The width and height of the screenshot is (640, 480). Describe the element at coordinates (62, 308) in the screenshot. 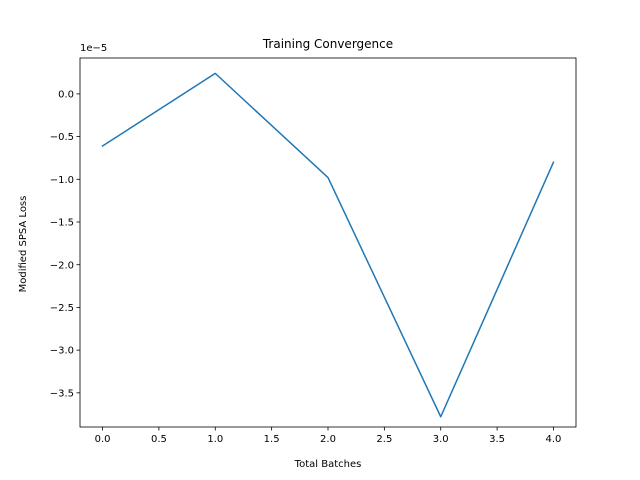

I see `y-tick-label: −2.5` at that location.